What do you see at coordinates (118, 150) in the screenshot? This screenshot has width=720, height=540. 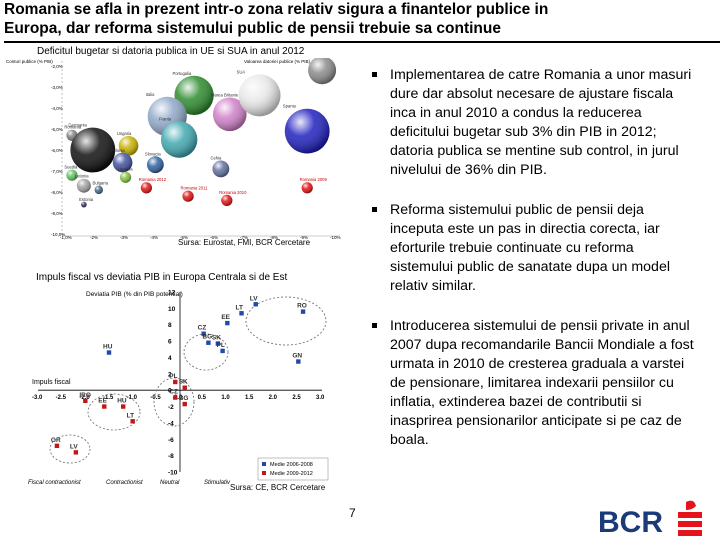 I see `bubble-label: Polonia` at bounding box center [118, 150].